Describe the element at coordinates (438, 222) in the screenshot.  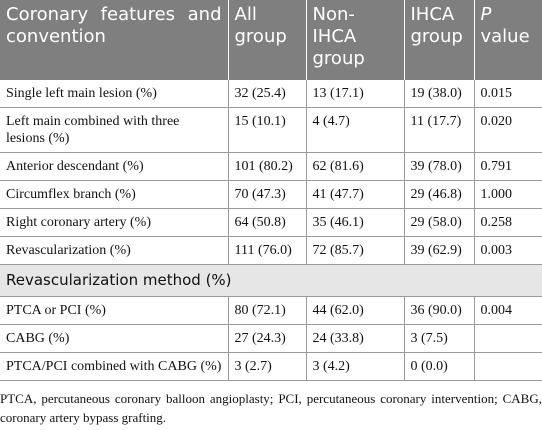
I see `cell: 29 (58.0)` at that location.